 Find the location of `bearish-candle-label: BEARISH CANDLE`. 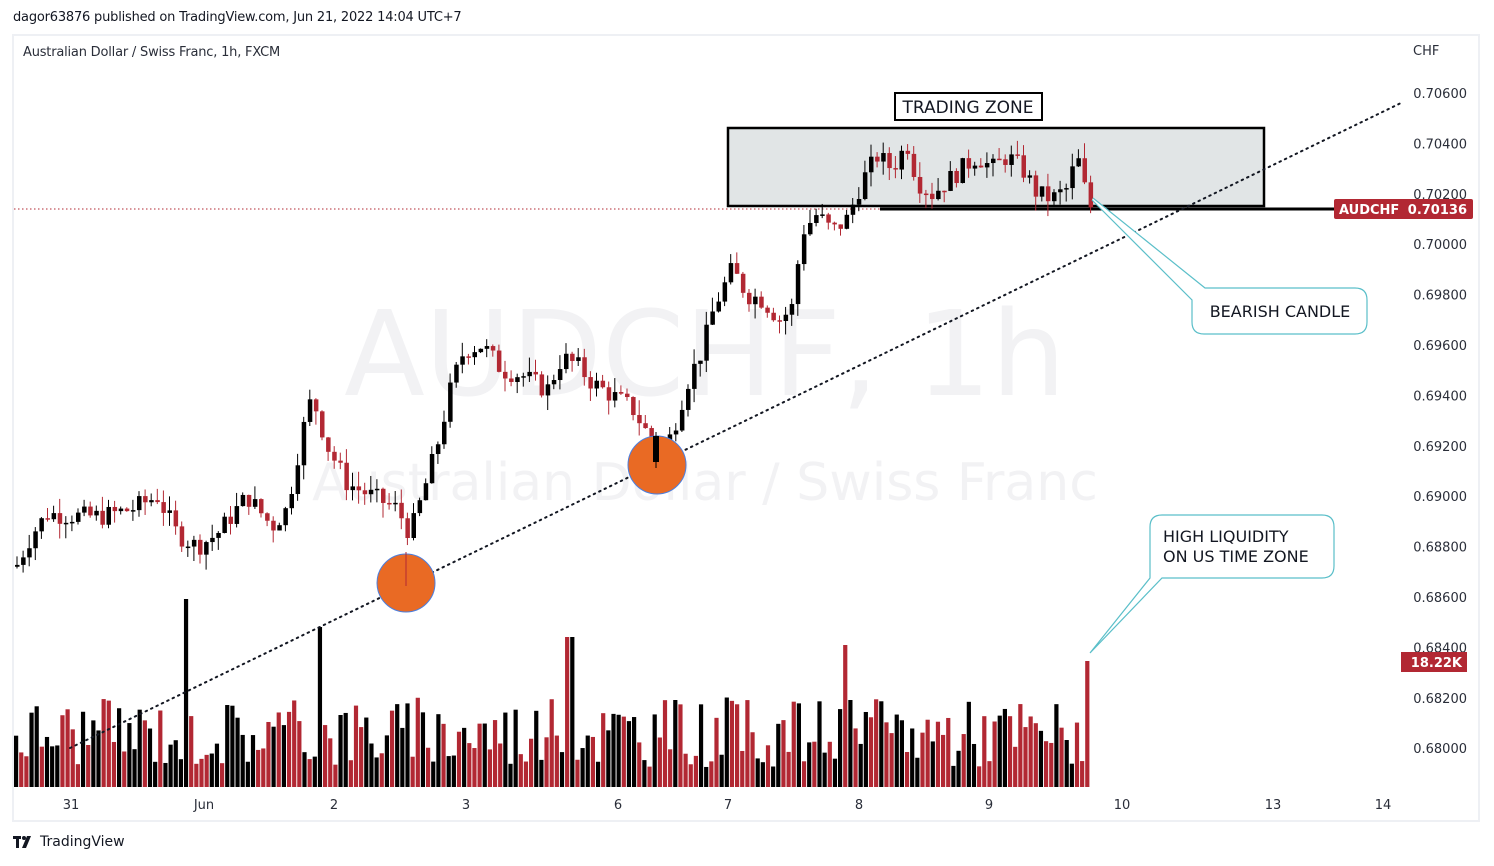

bearish-candle-label: BEARISH CANDLE is located at coordinates (1280, 311).